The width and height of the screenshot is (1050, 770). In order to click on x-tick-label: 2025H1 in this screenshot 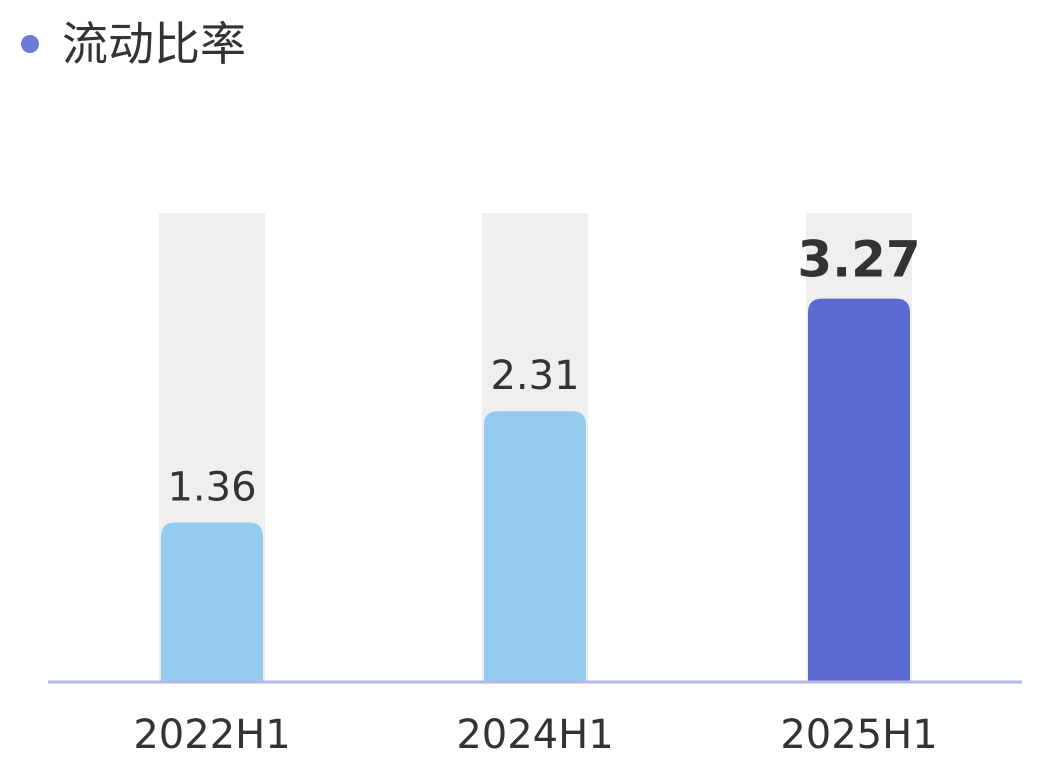, I will do `click(858, 735)`.